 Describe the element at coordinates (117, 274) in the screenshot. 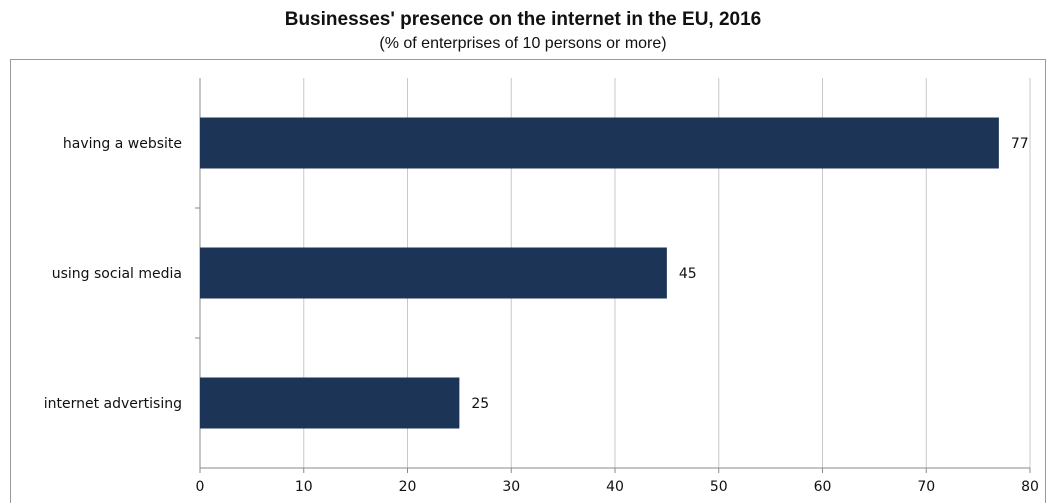

I see `category-label: using social media` at that location.